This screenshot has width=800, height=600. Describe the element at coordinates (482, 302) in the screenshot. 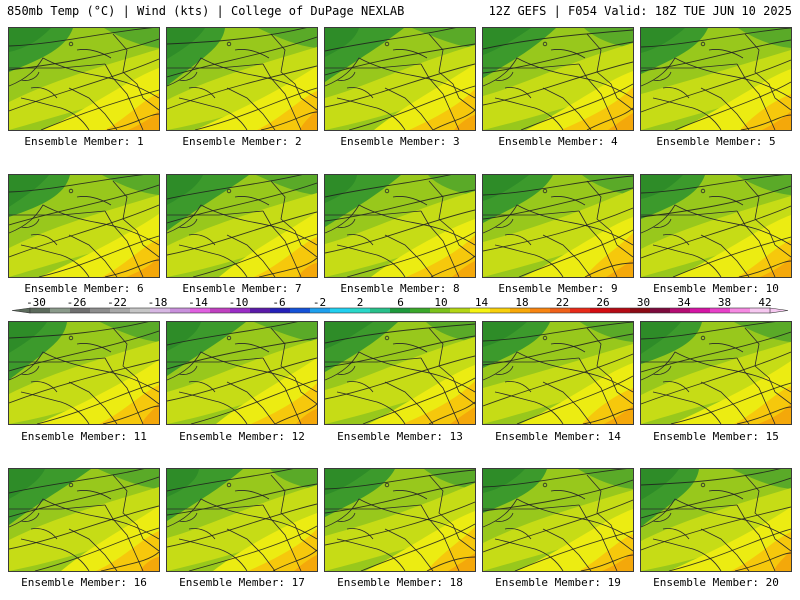

I see `colorbar-tick-label: 14` at that location.